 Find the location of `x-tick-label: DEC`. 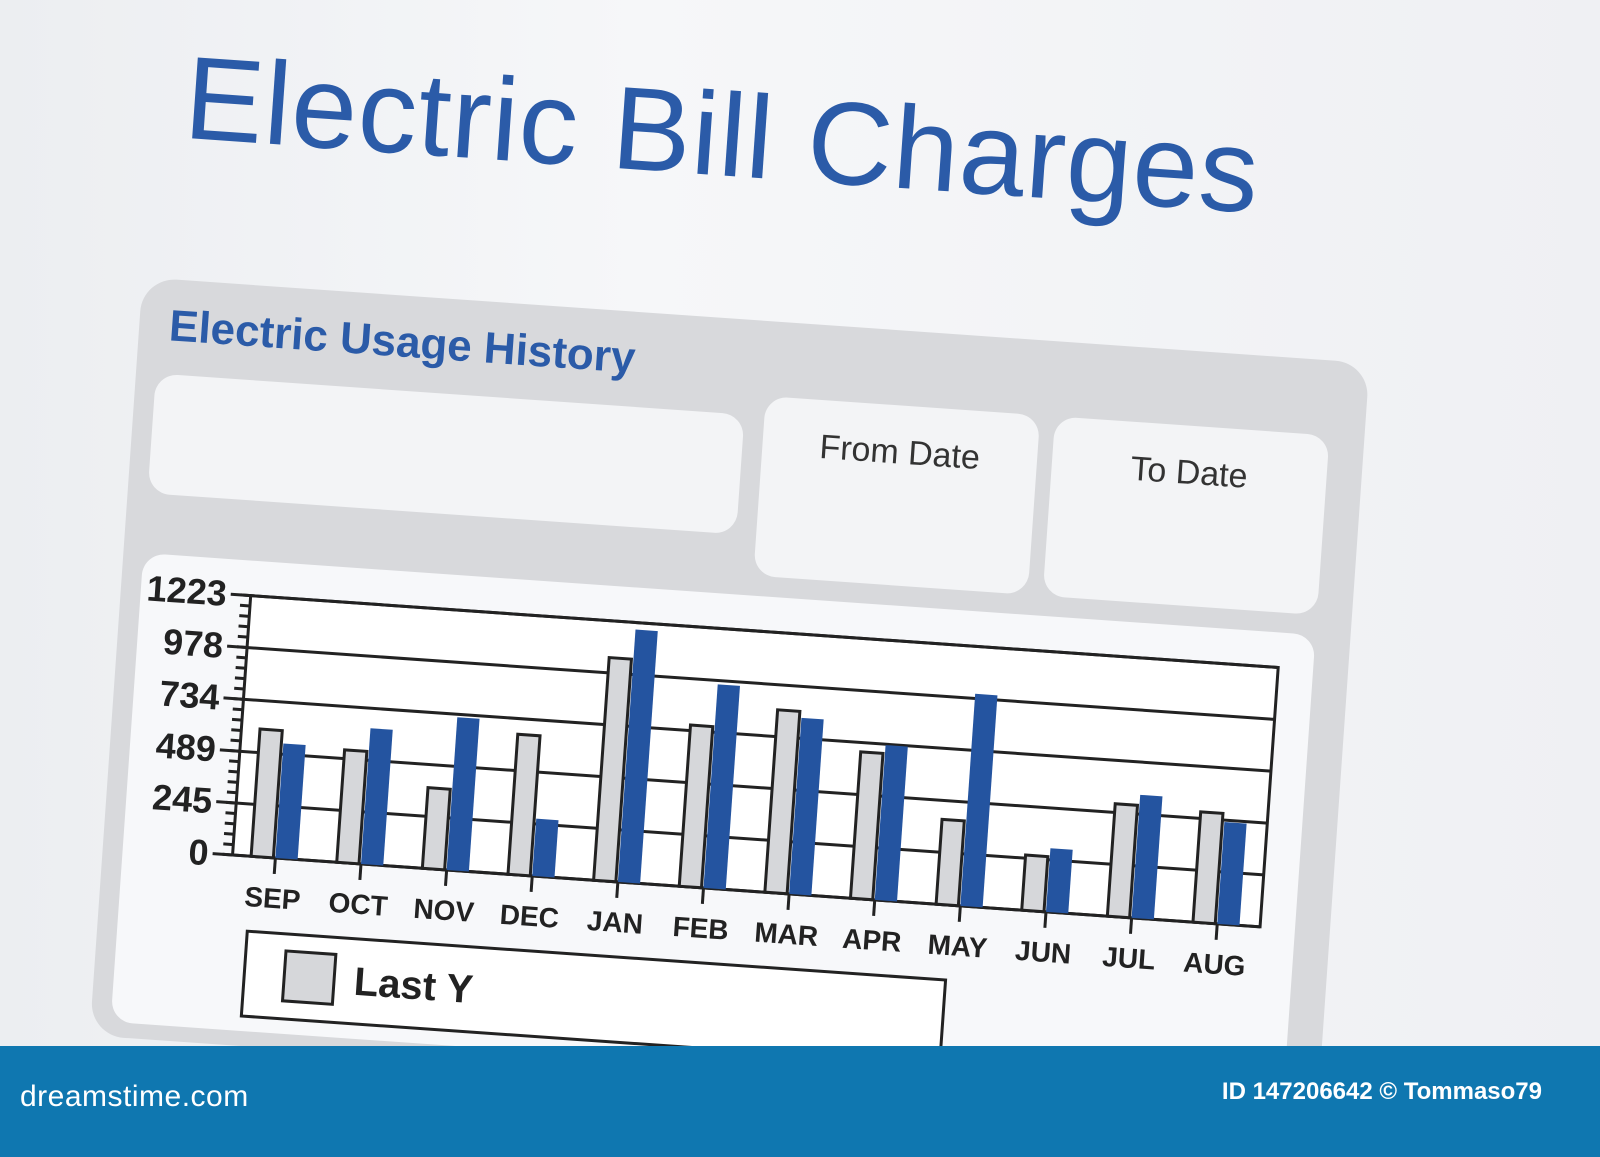

x-tick-label: DEC is located at coordinates (529, 916).